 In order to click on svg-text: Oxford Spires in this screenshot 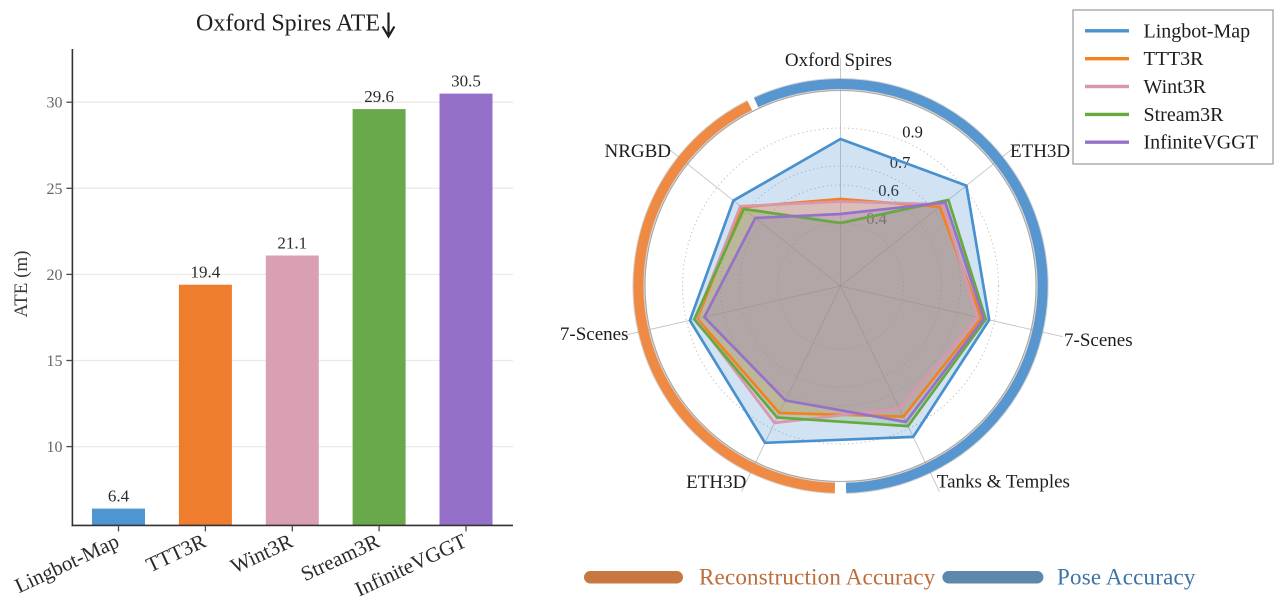, I will do `click(838, 60)`.